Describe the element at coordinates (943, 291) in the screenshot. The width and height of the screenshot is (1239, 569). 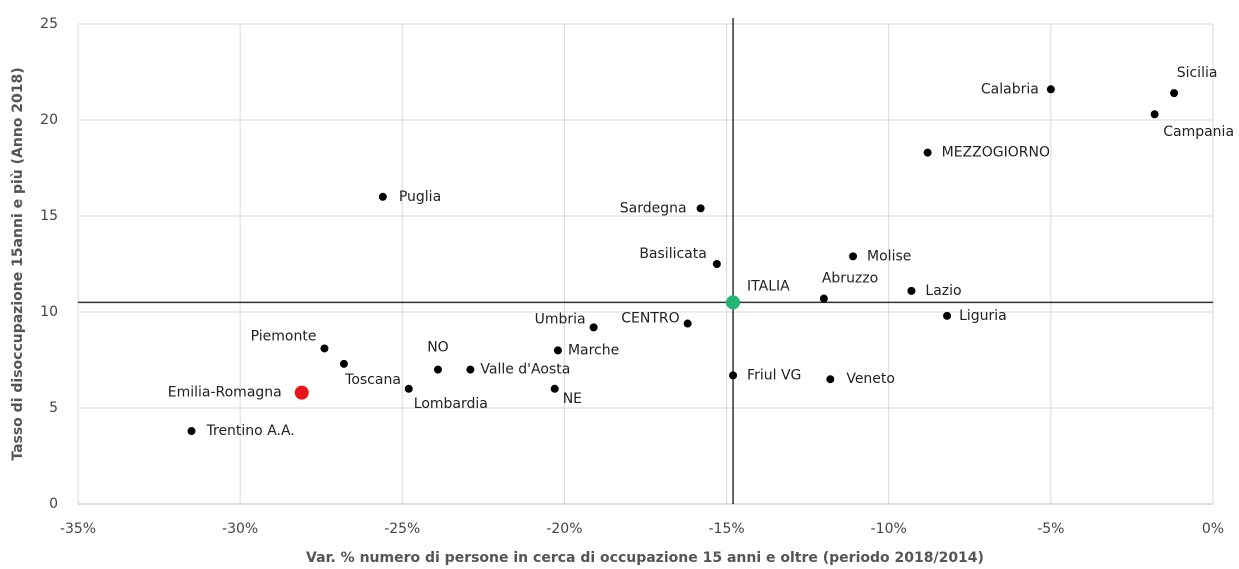
I see `point-label: Lazio` at that location.